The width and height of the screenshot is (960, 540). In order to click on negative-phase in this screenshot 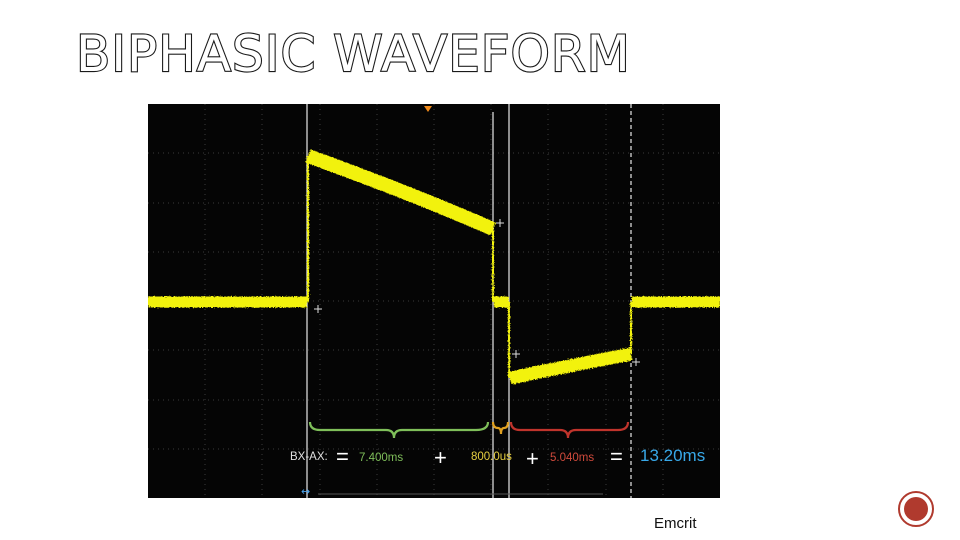, I will do `click(570, 366)`.